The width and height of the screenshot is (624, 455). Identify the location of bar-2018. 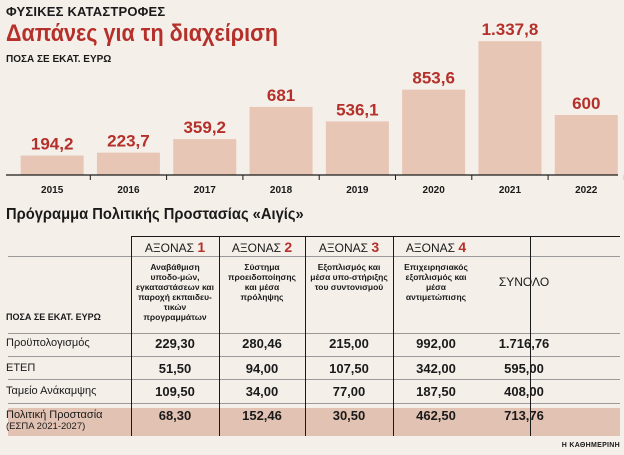
(281, 140).